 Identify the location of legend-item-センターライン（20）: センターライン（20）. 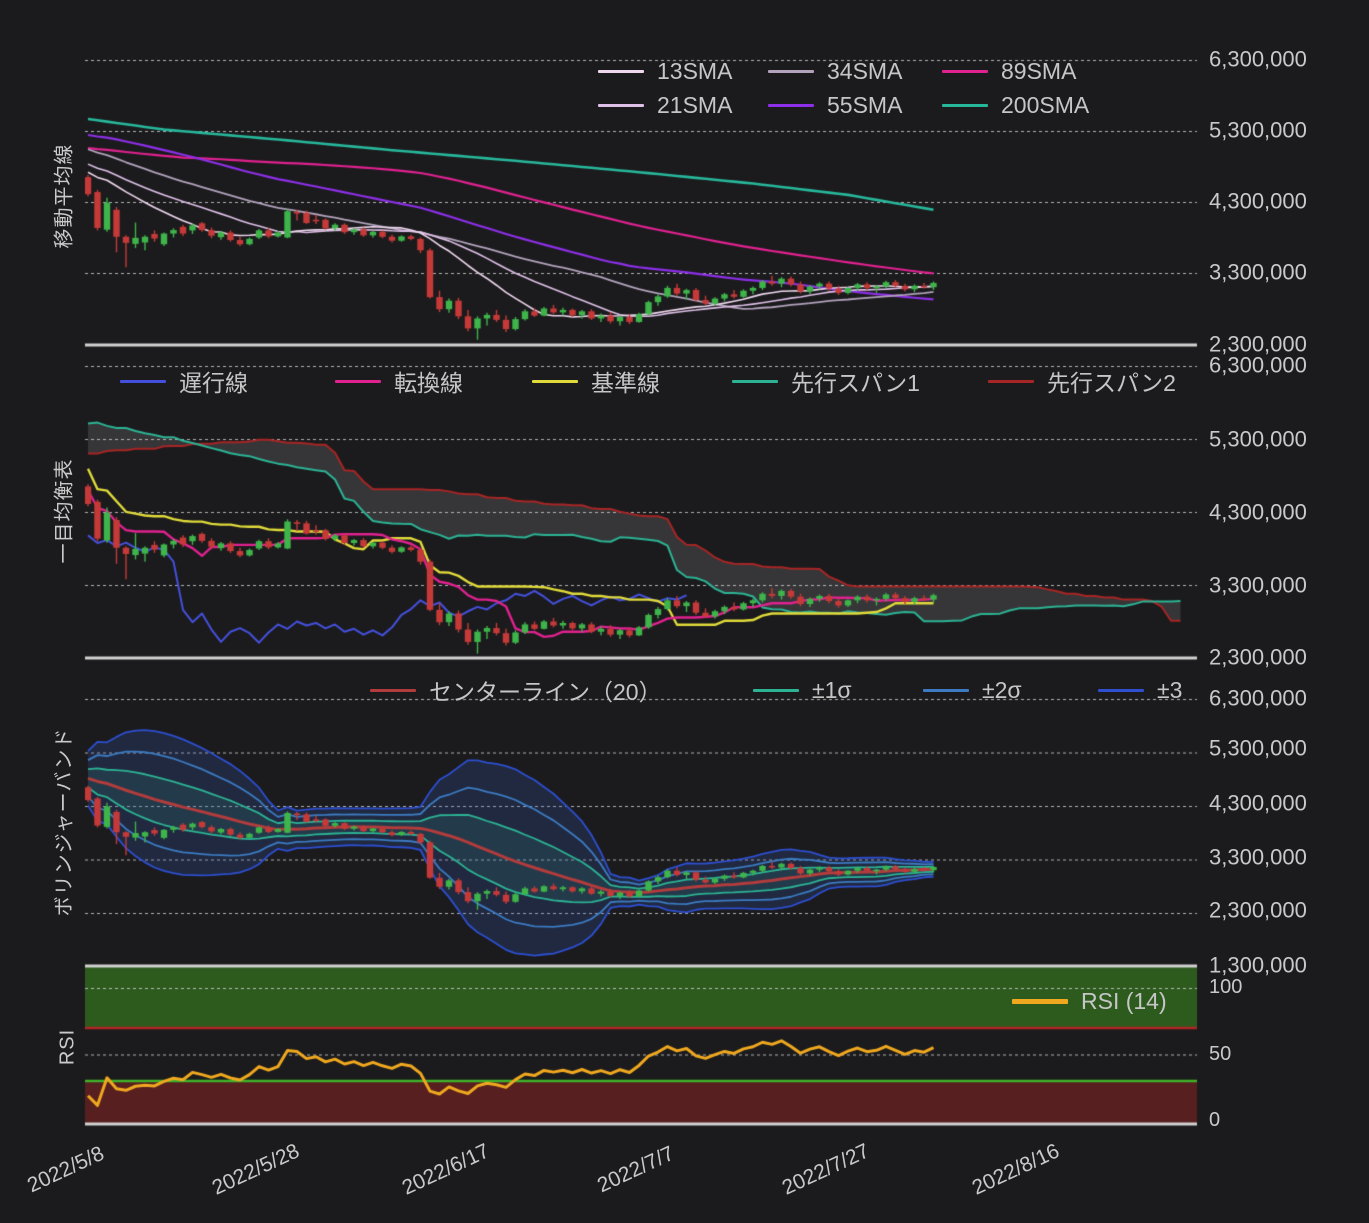
(516, 691).